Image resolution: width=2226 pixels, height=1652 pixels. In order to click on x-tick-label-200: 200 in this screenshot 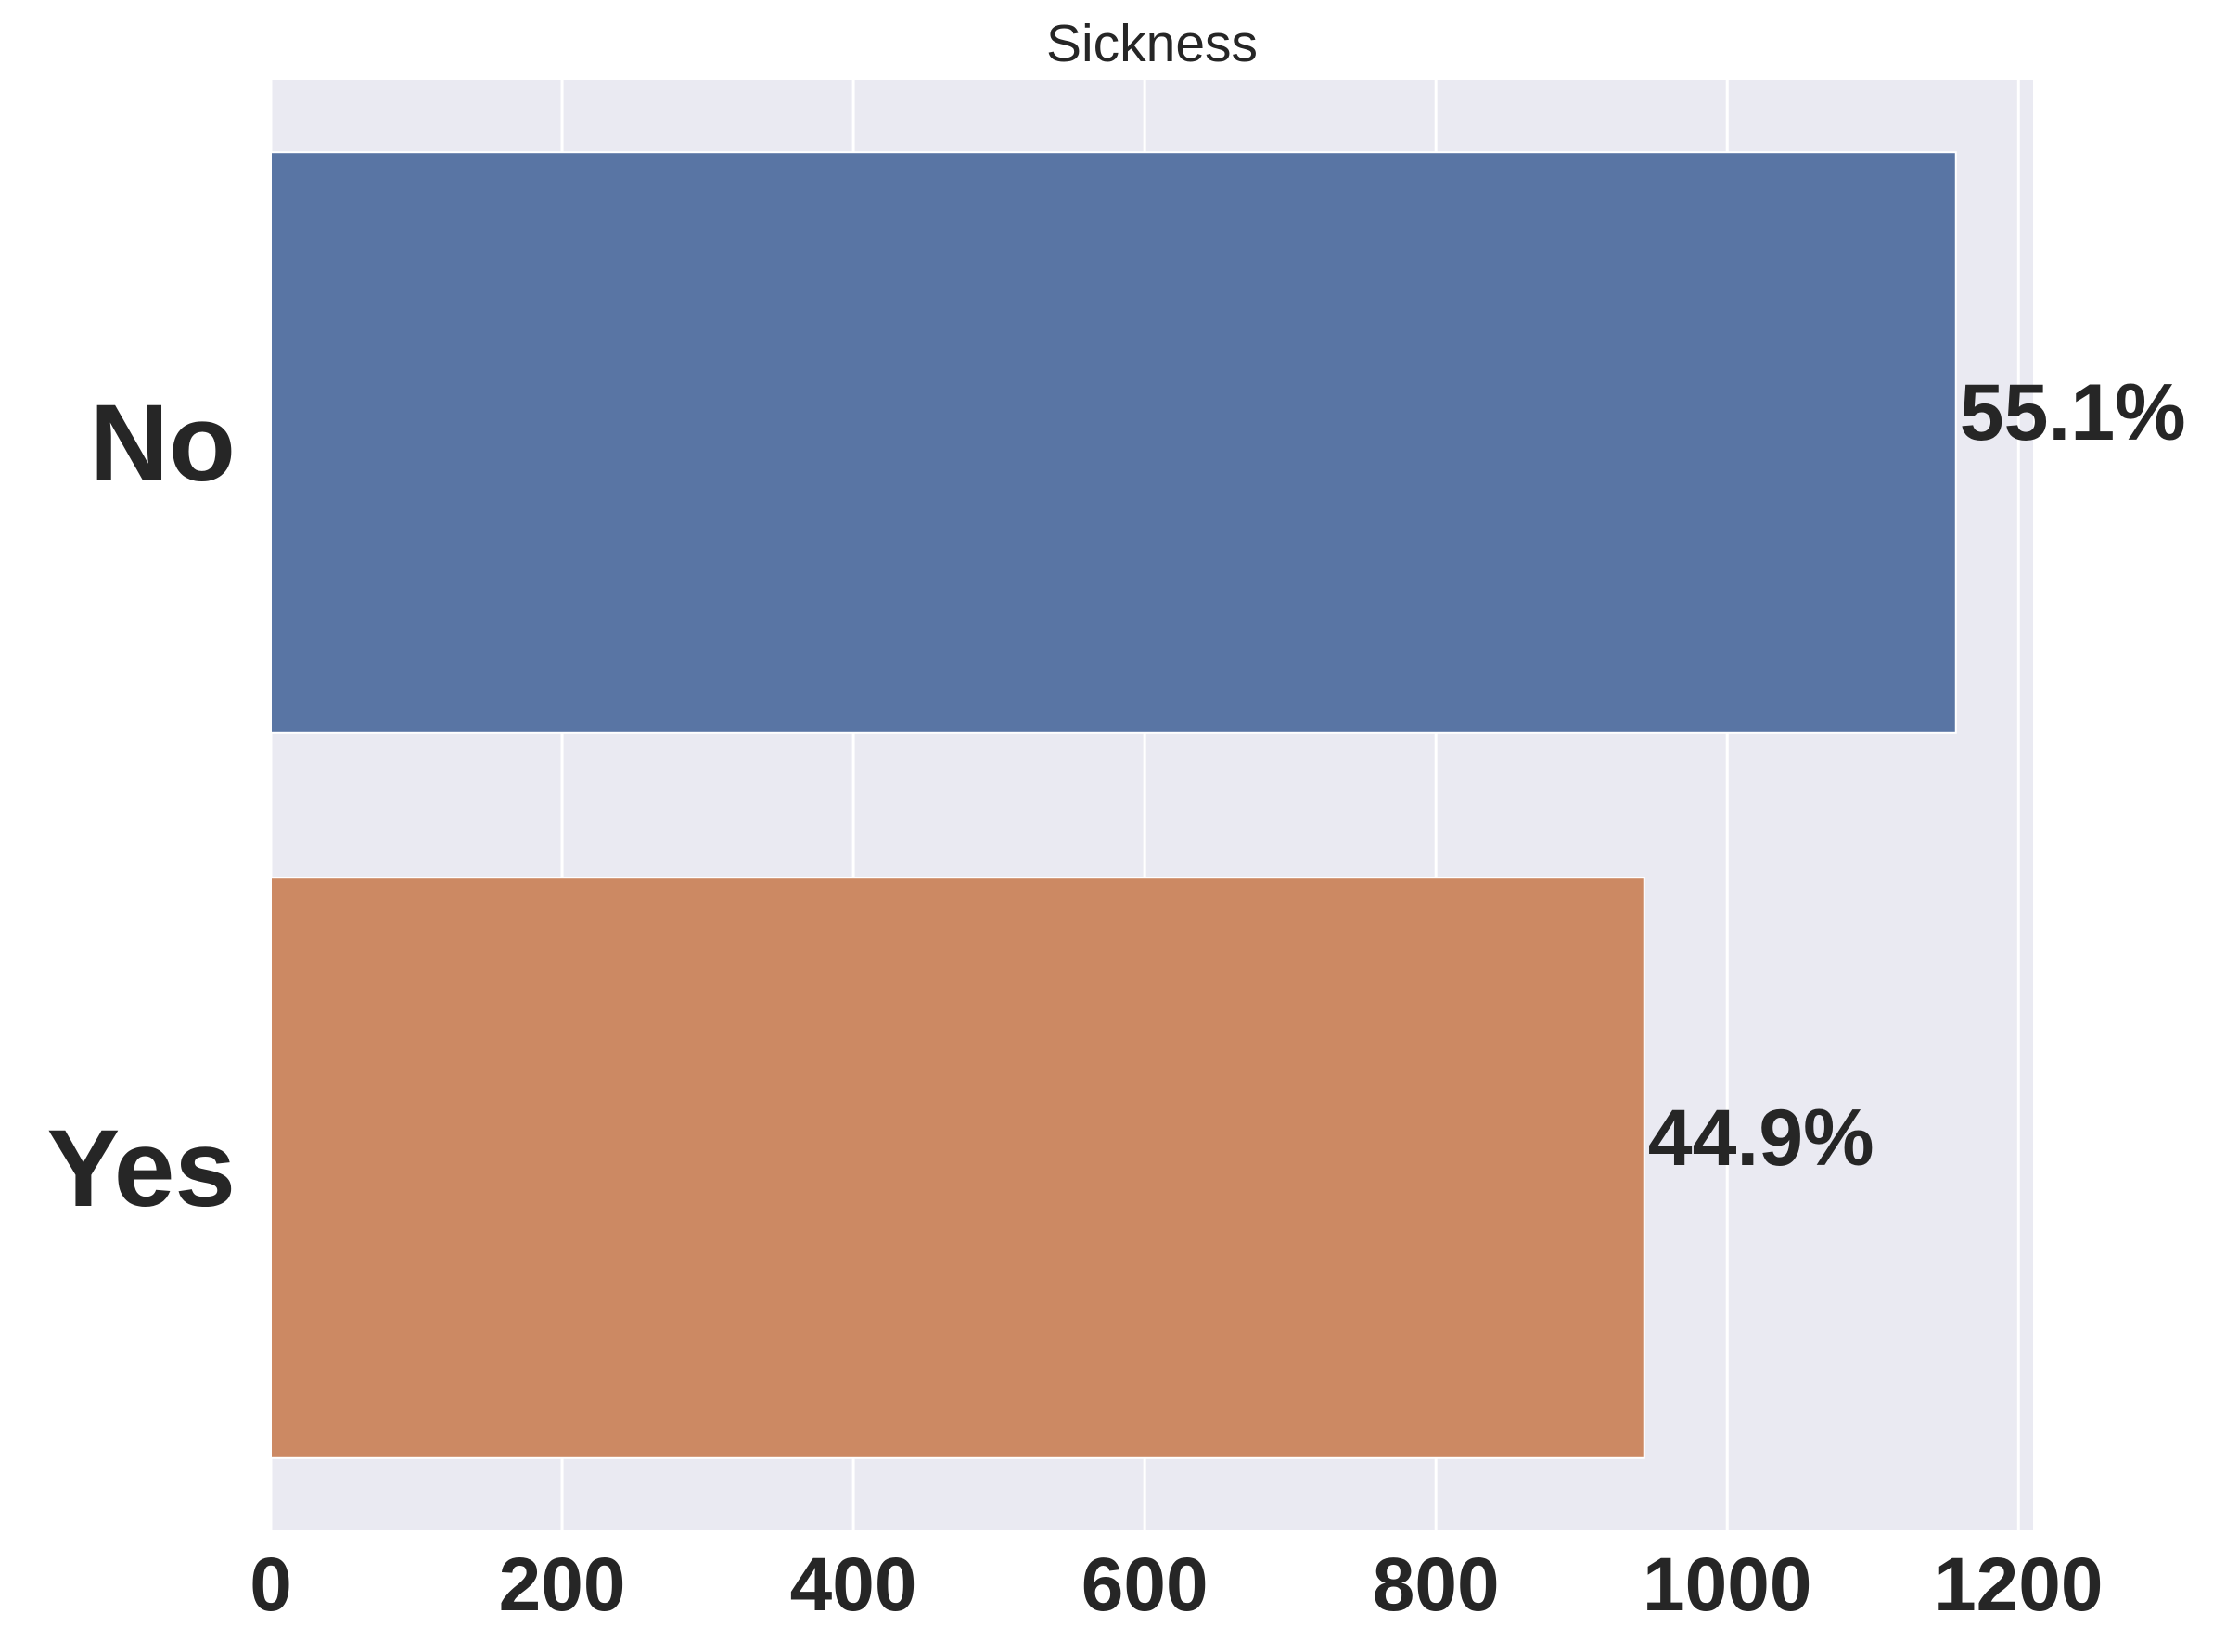, I will do `click(562, 1585)`.